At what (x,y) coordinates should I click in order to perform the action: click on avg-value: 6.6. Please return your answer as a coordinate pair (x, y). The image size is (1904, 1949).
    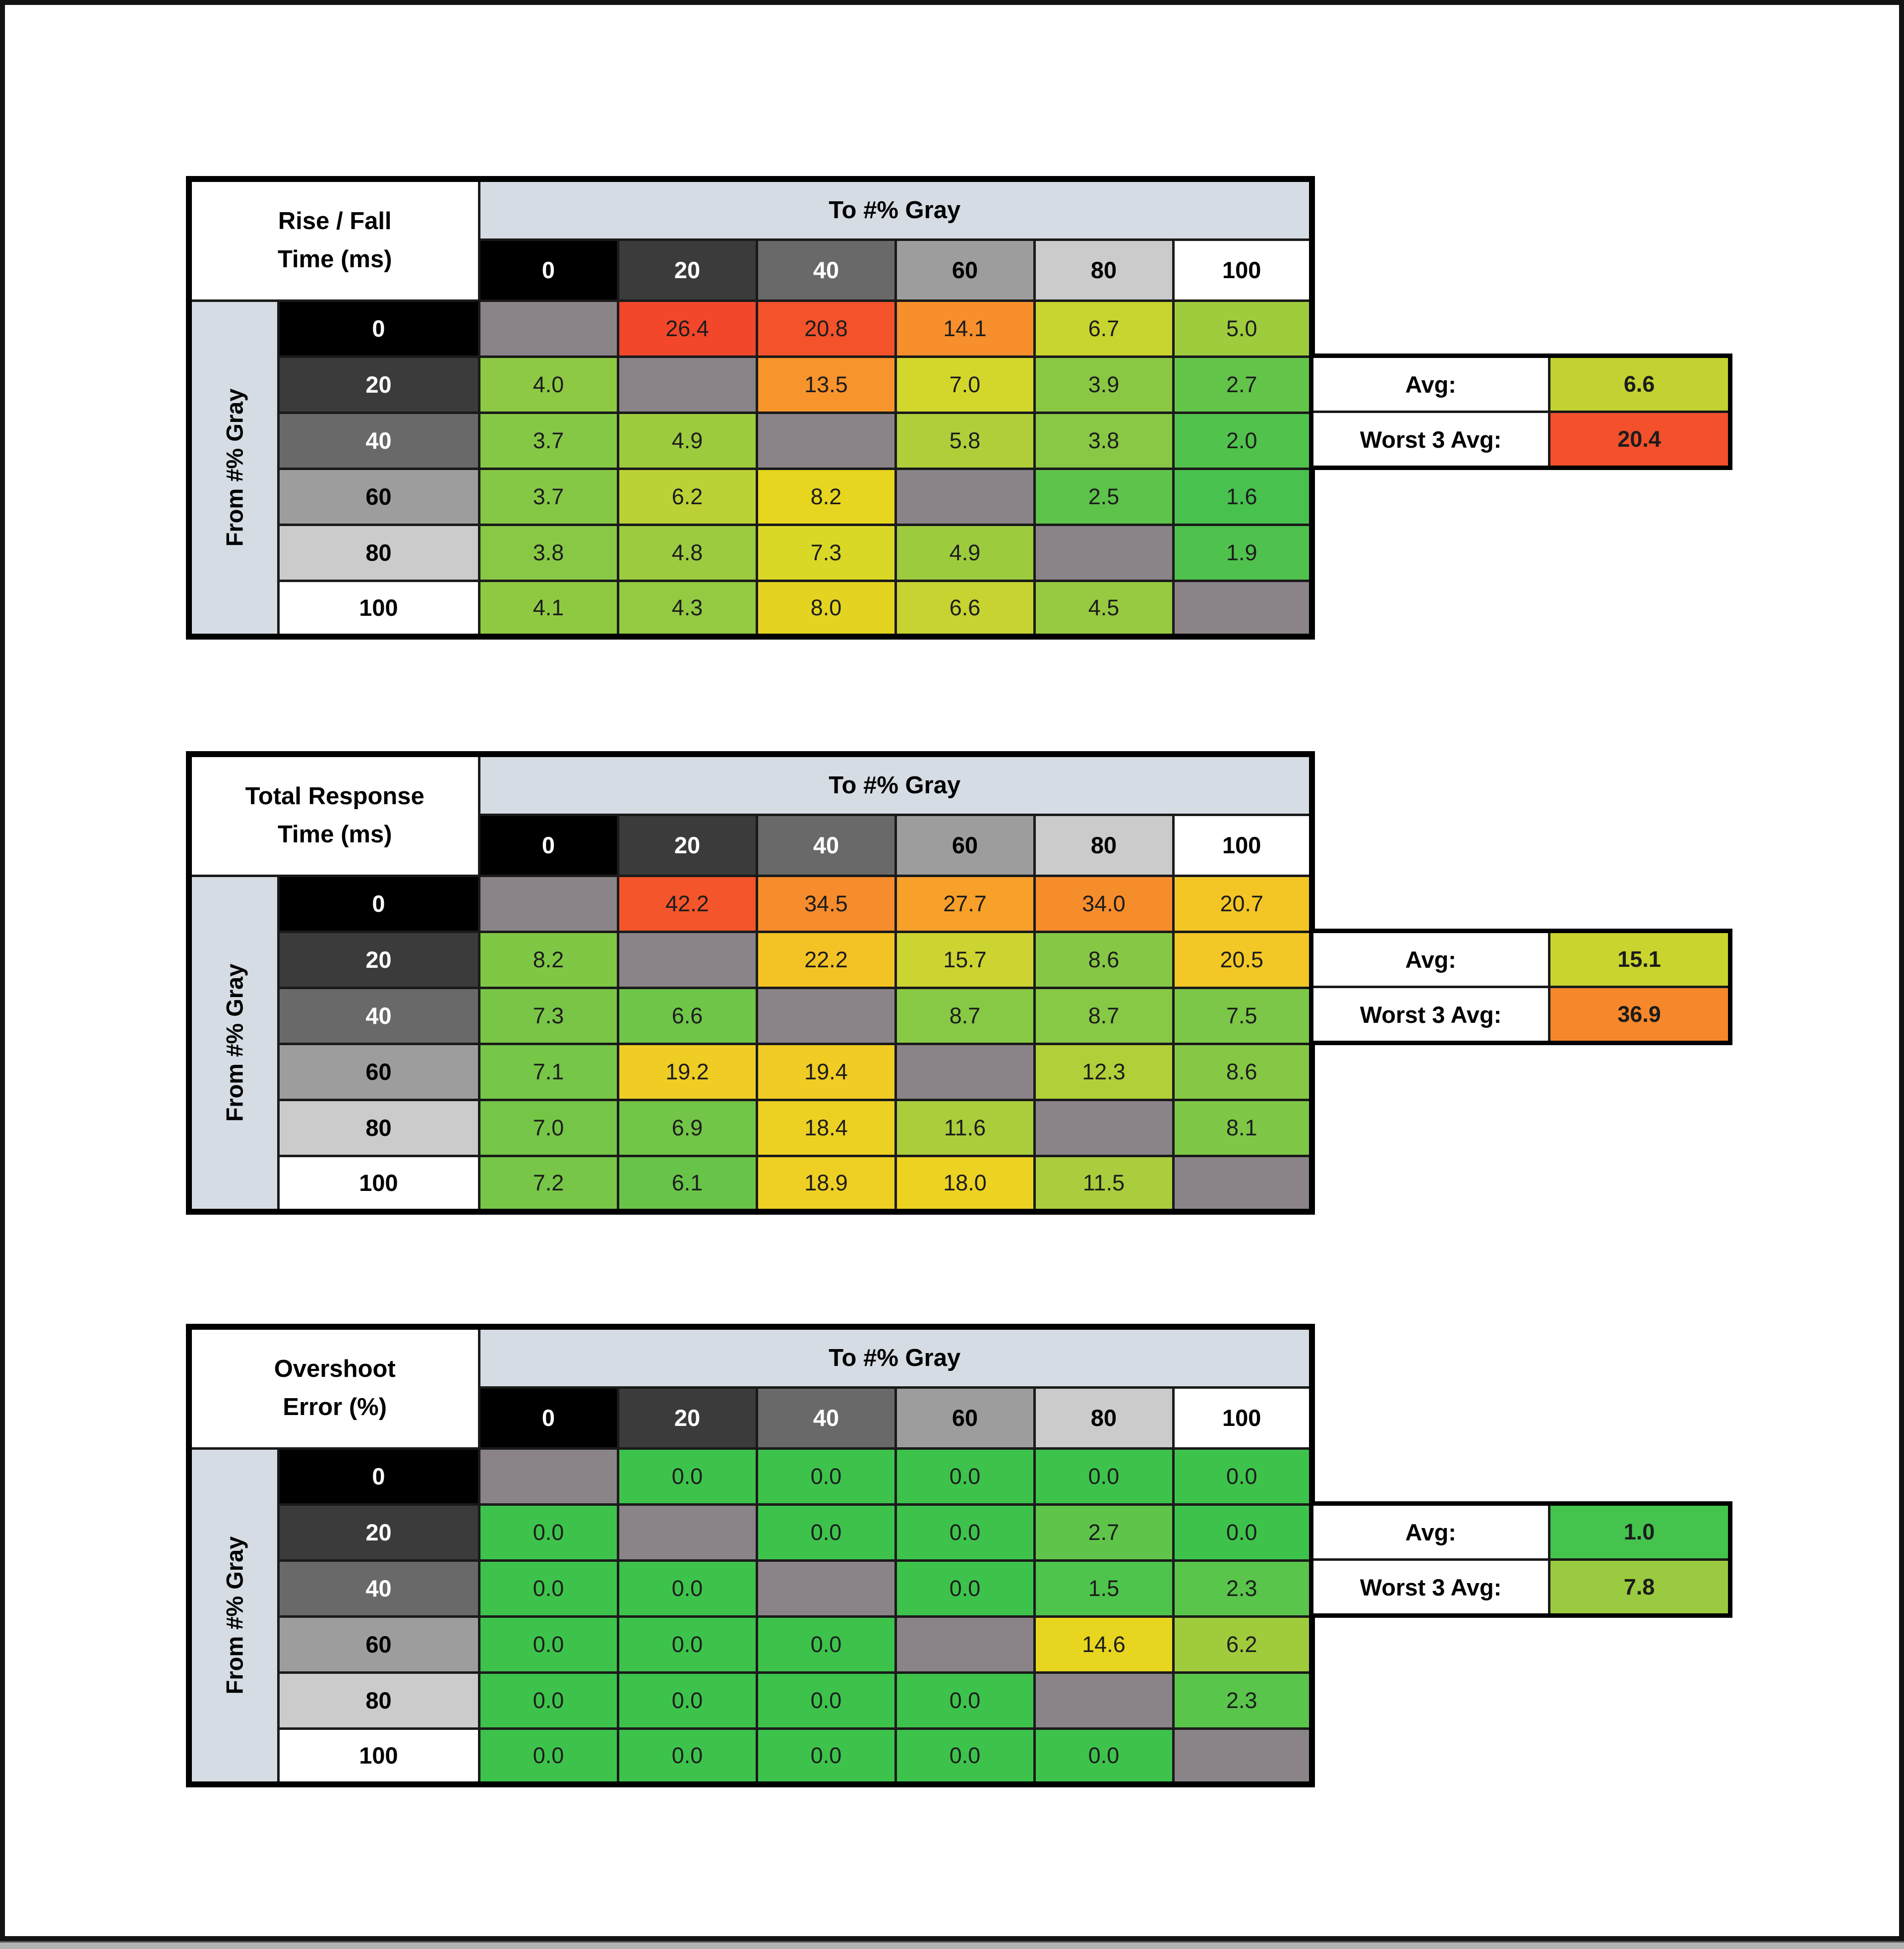
    Looking at the image, I should click on (1639, 383).